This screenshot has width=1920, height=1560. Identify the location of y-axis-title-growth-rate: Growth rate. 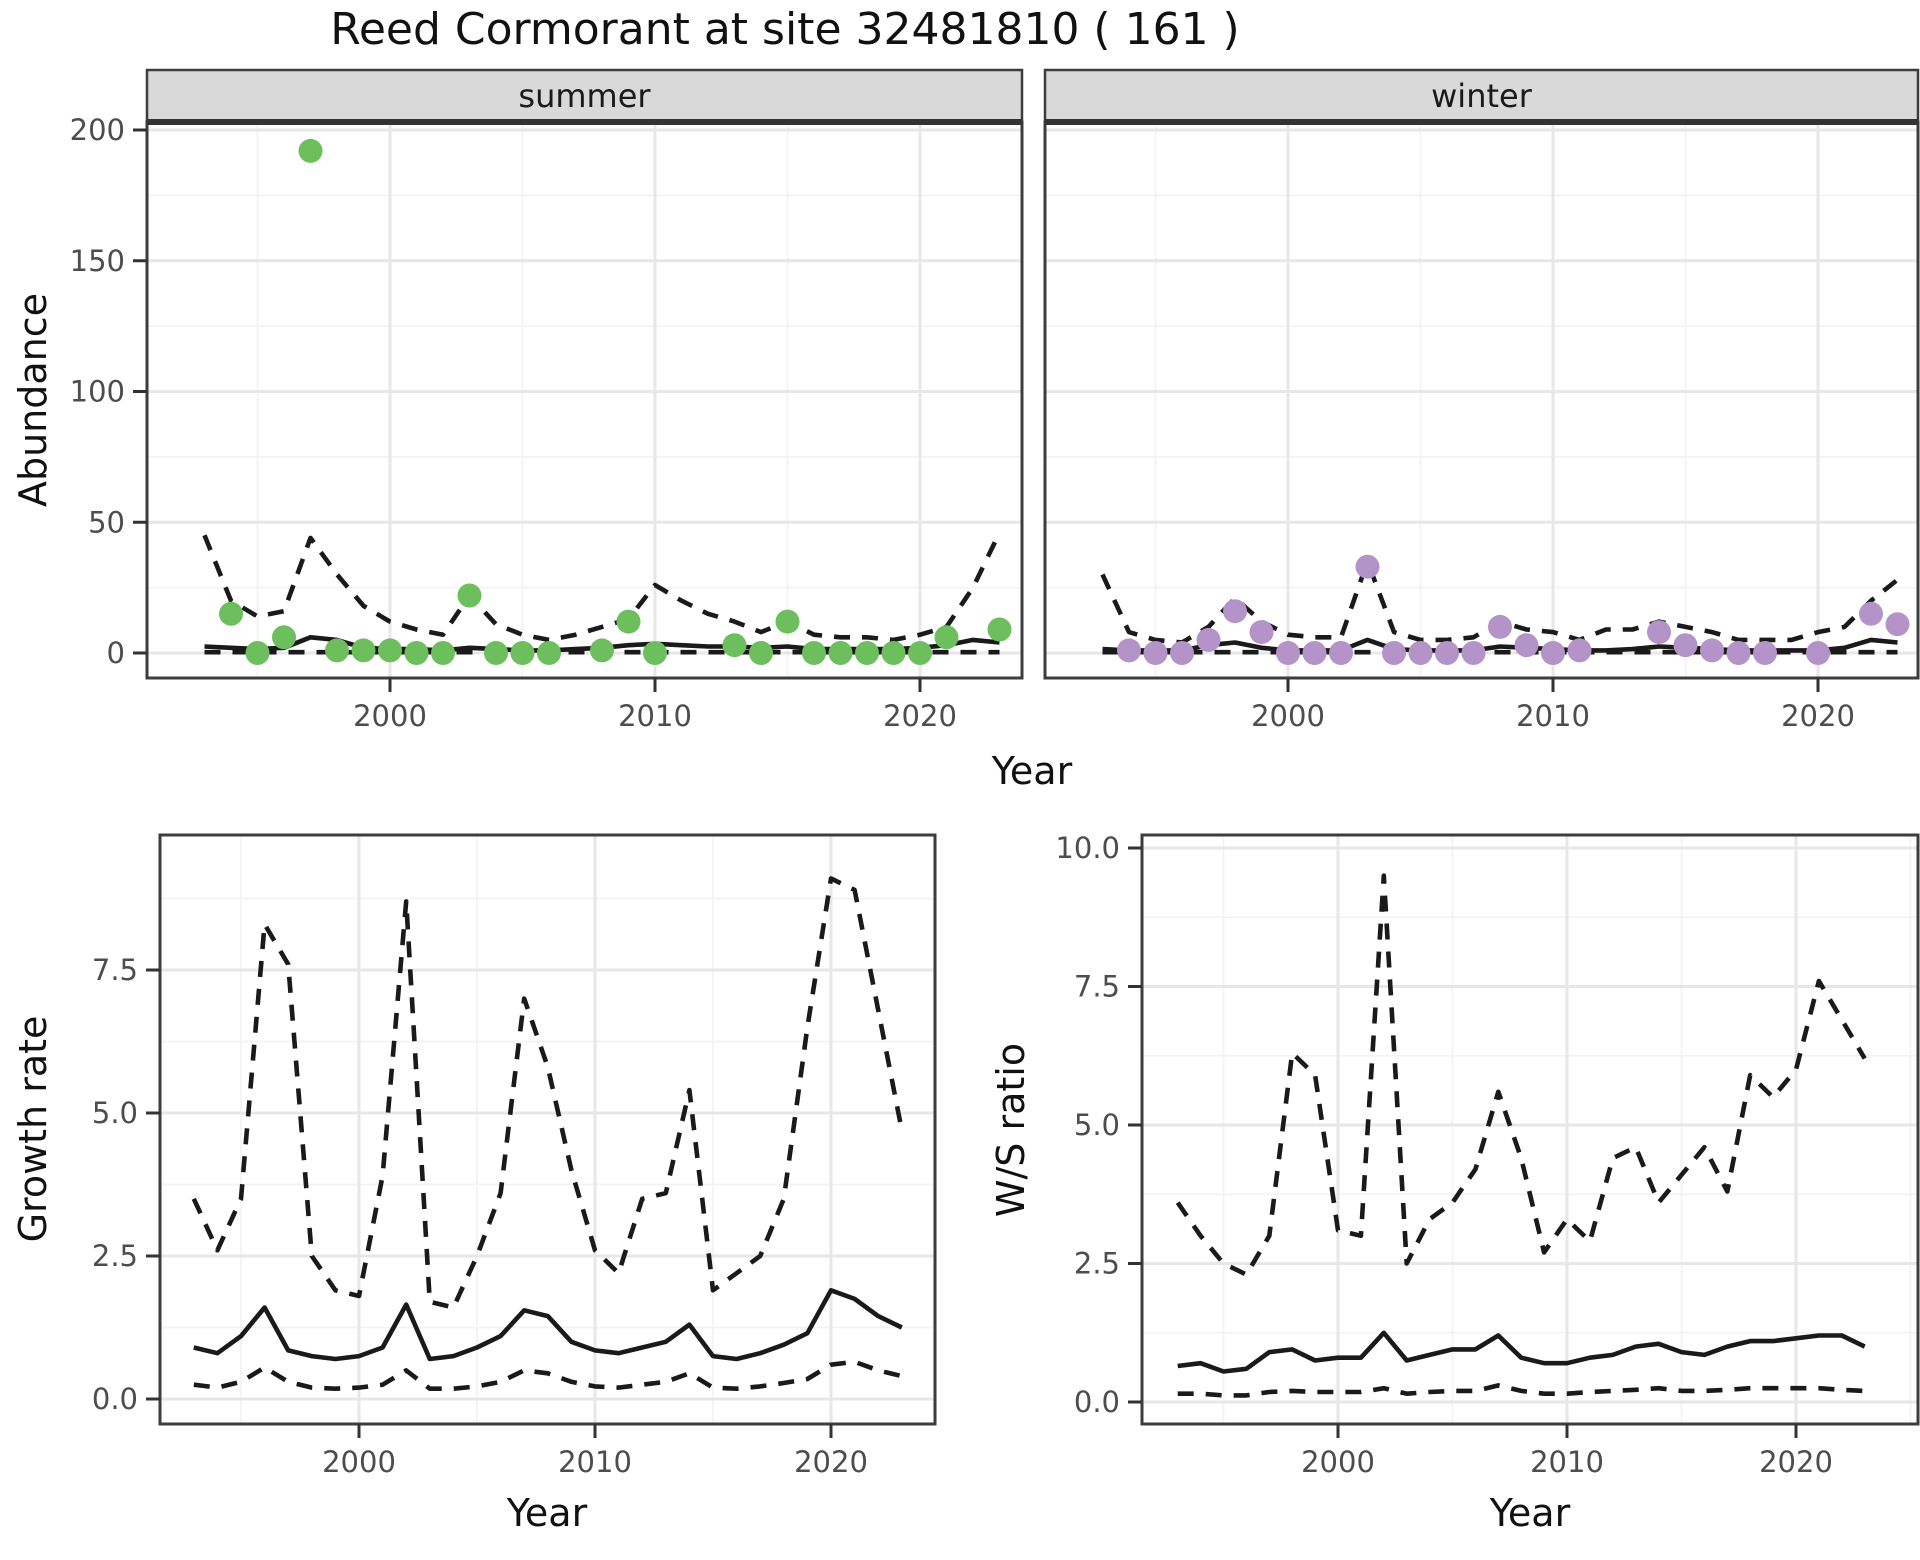
(33, 1129).